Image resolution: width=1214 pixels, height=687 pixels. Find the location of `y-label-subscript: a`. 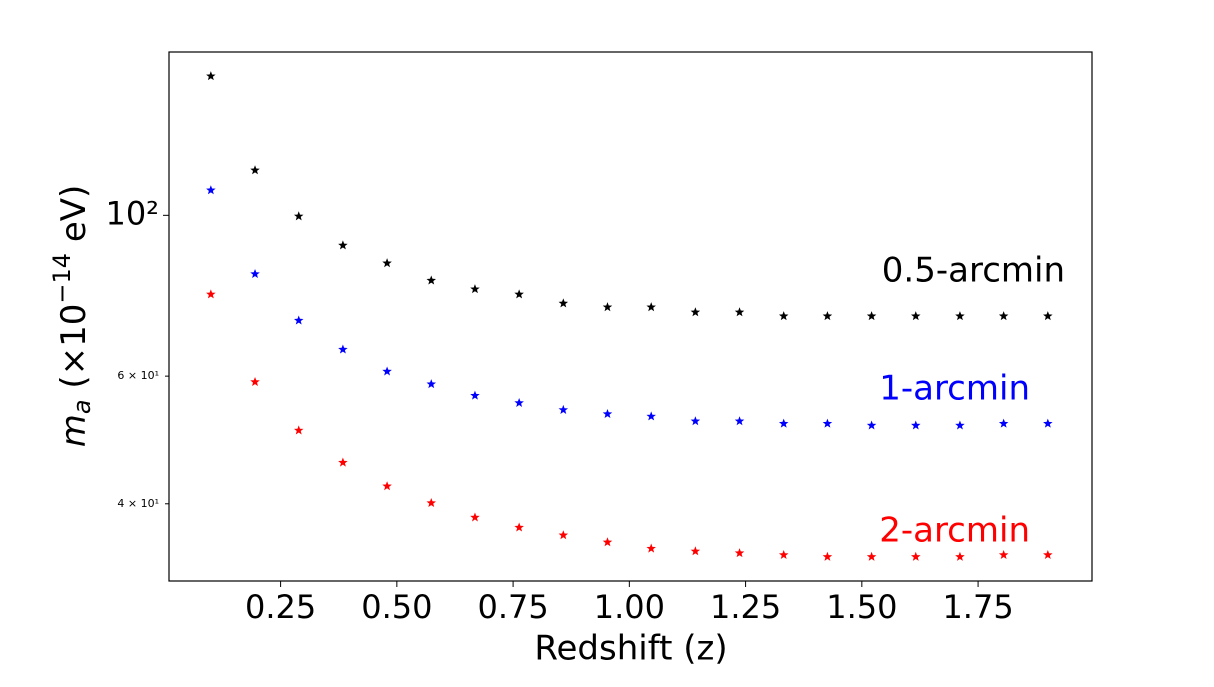

y-label-subscript: a is located at coordinates (82, 406).